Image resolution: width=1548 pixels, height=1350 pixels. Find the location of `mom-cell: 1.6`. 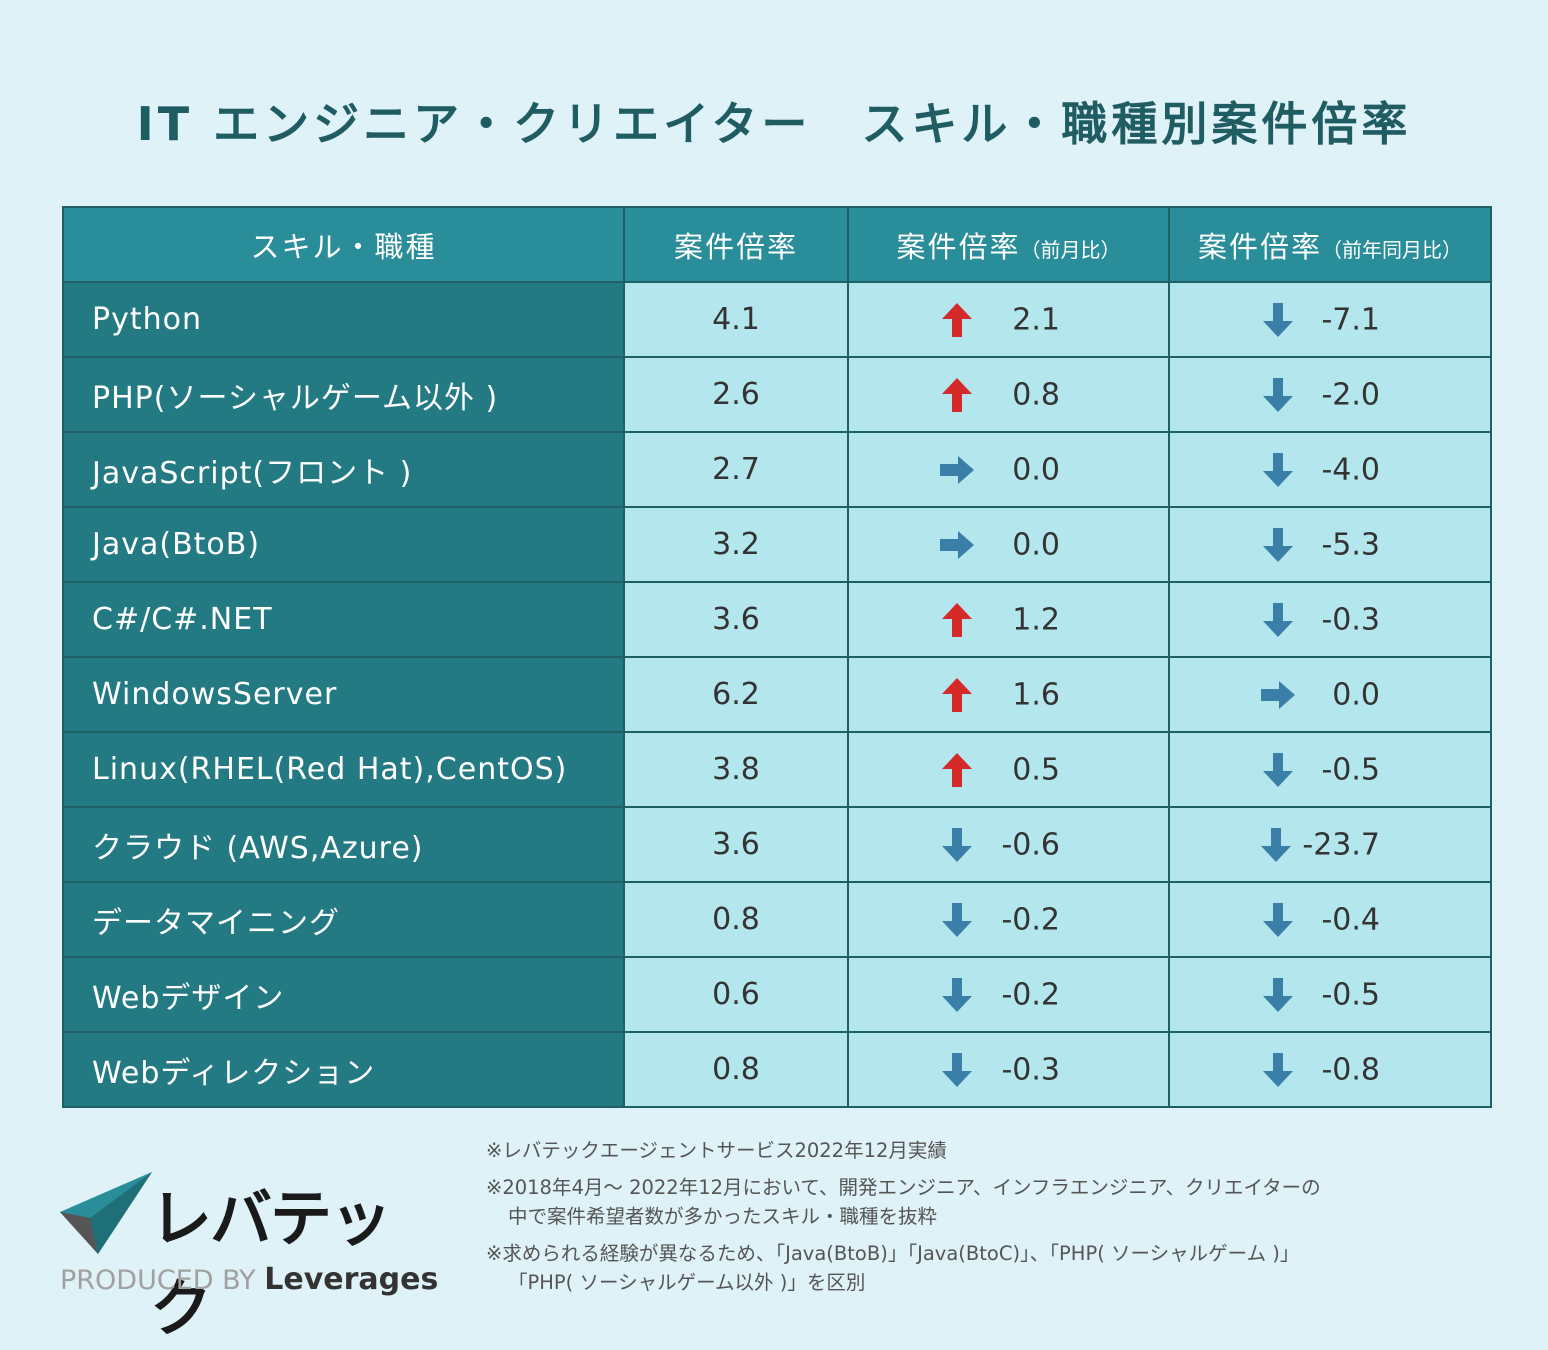

mom-cell: 1.6 is located at coordinates (1008, 694).